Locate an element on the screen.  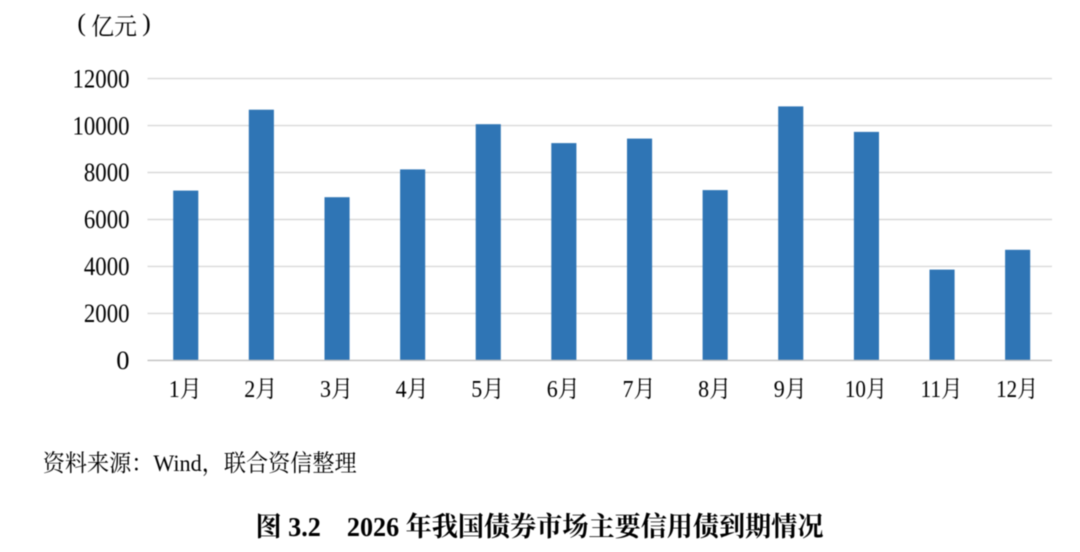
svg-text: 7月 is located at coordinates (639, 390).